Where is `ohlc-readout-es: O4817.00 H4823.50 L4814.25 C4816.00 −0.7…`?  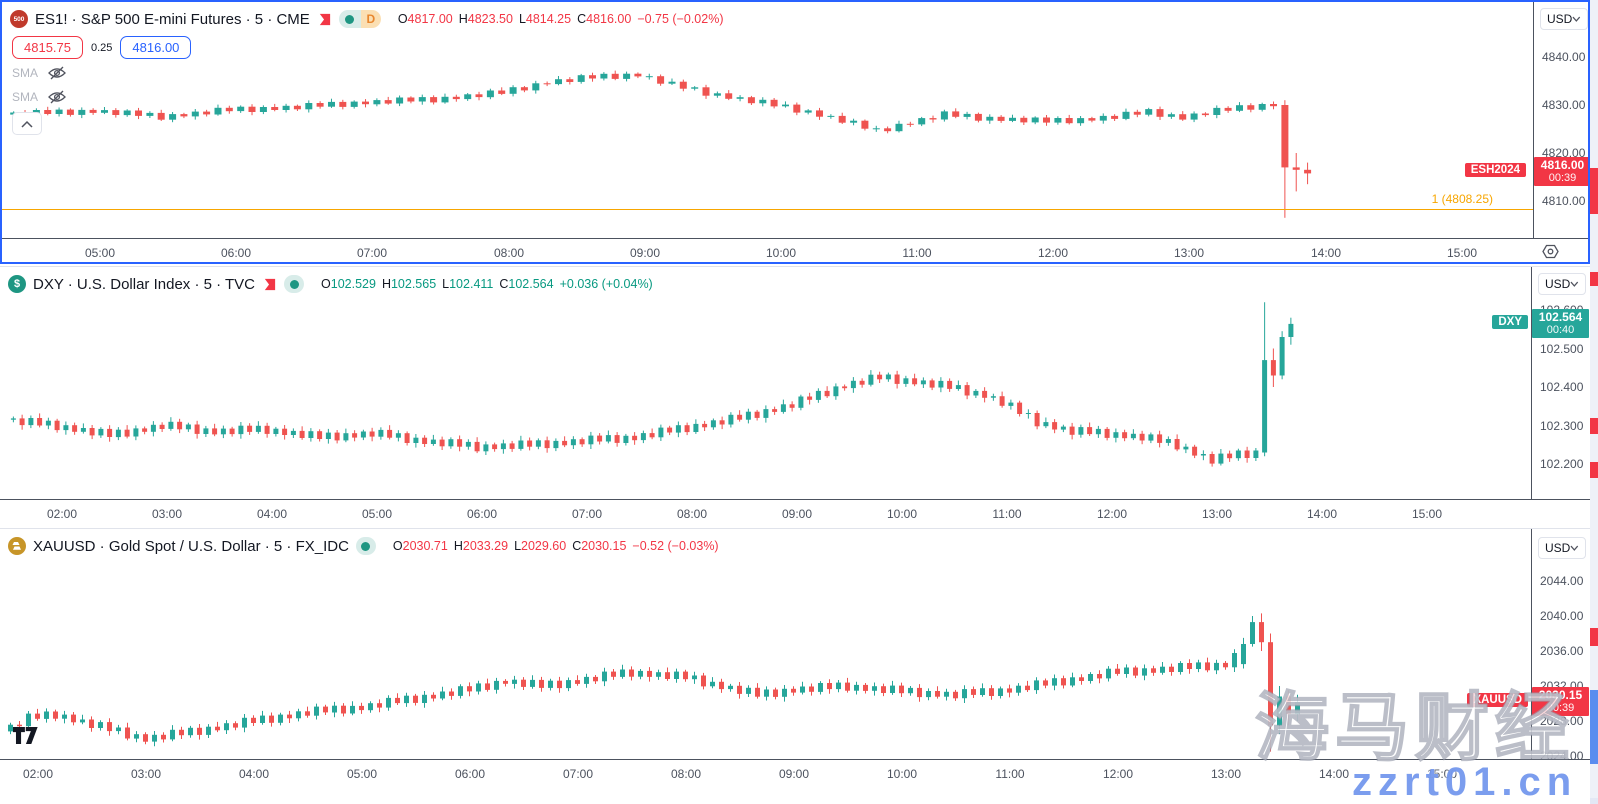
ohlc-readout-es: O4817.00 H4823.50 L4814.25 C4816.00 −0.7… is located at coordinates (560, 19).